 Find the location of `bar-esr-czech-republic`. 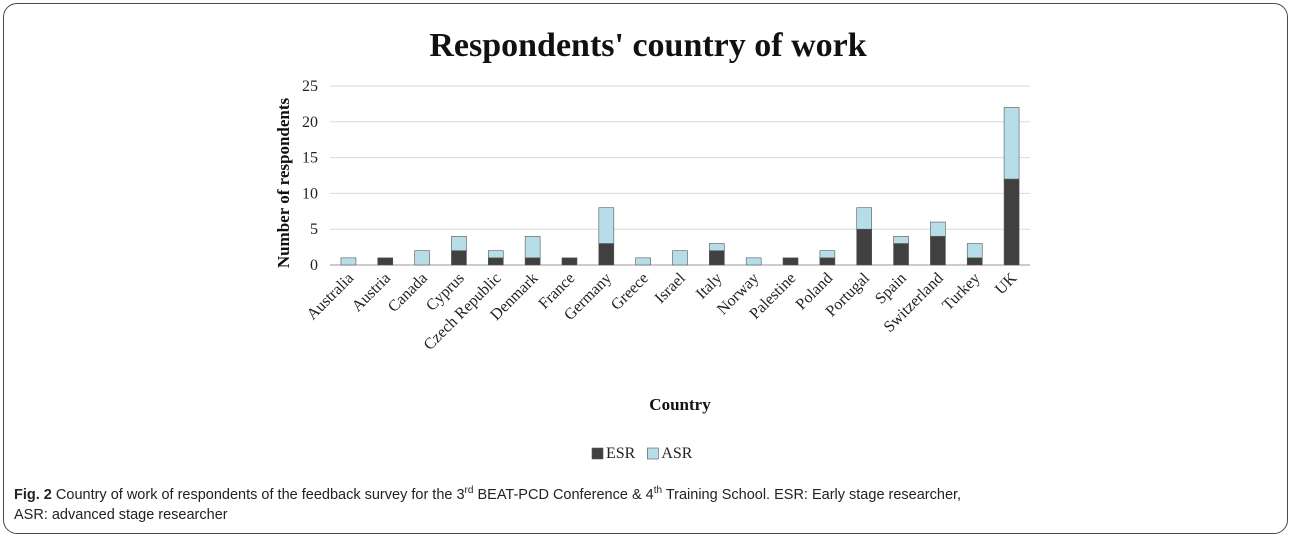

bar-esr-czech-republic is located at coordinates (495, 261).